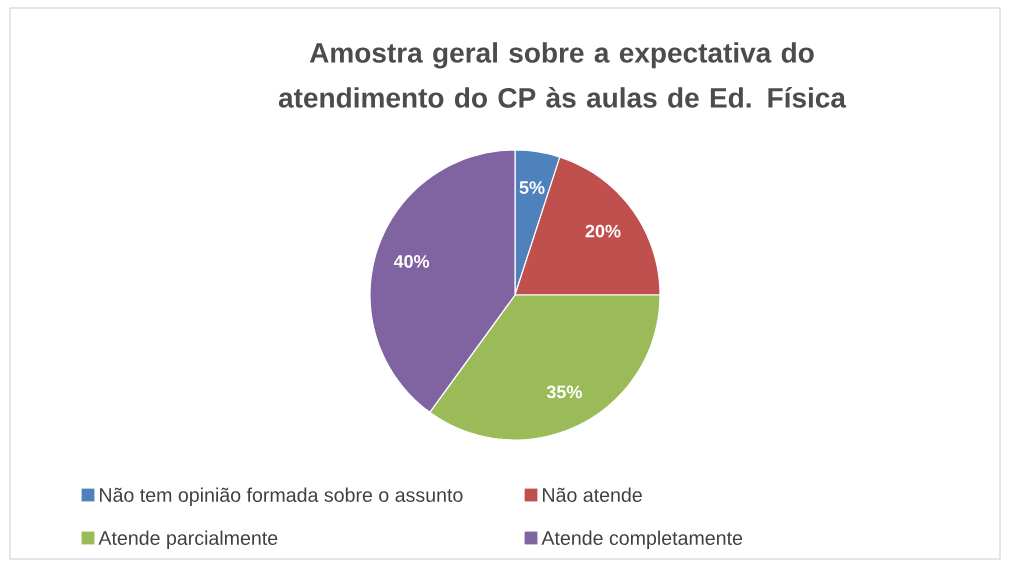 The width and height of the screenshot is (1010, 567). I want to click on data-label: 40%, so click(411, 261).